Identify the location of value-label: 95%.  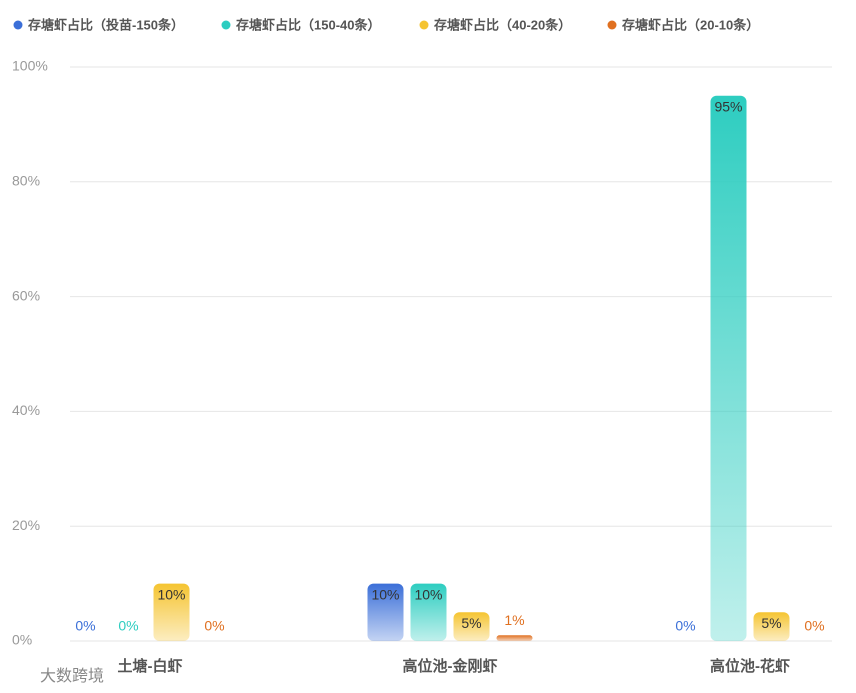
(728, 106).